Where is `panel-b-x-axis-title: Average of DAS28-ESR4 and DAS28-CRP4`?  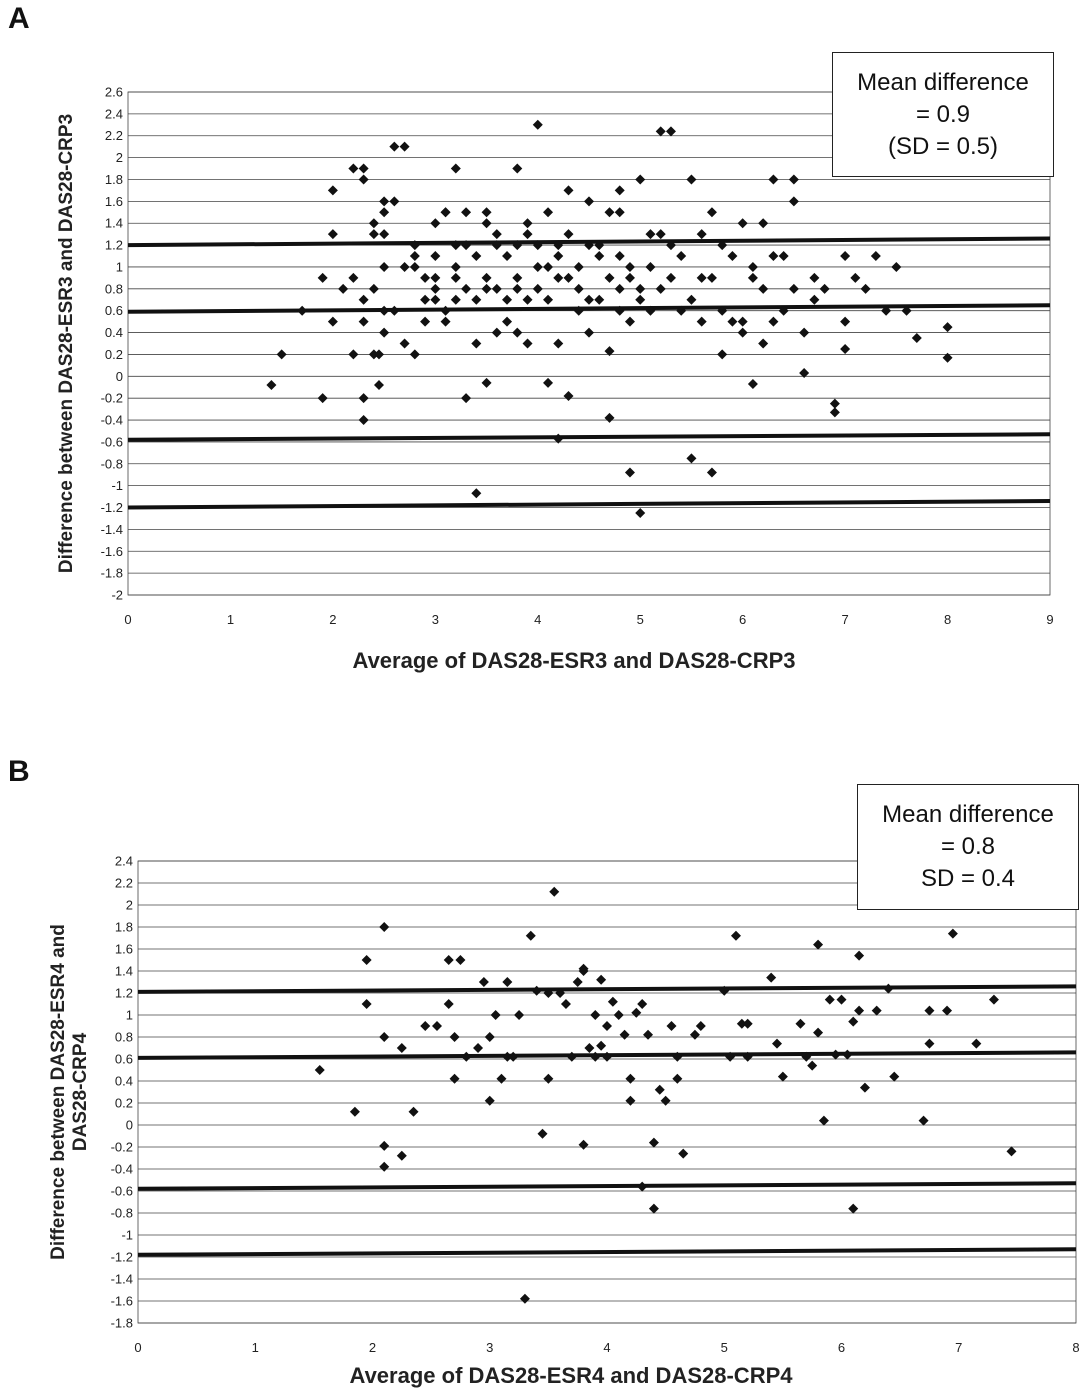 panel-b-x-axis-title: Average of DAS28-ESR4 and DAS28-CRP4 is located at coordinates (572, 1375).